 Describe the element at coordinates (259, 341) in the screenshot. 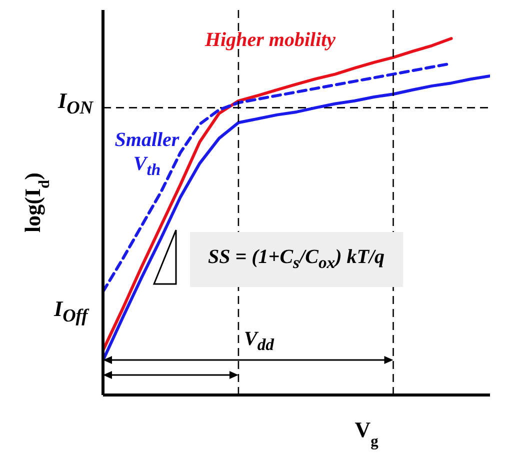

I see `annotation: V$_{dd}$` at that location.